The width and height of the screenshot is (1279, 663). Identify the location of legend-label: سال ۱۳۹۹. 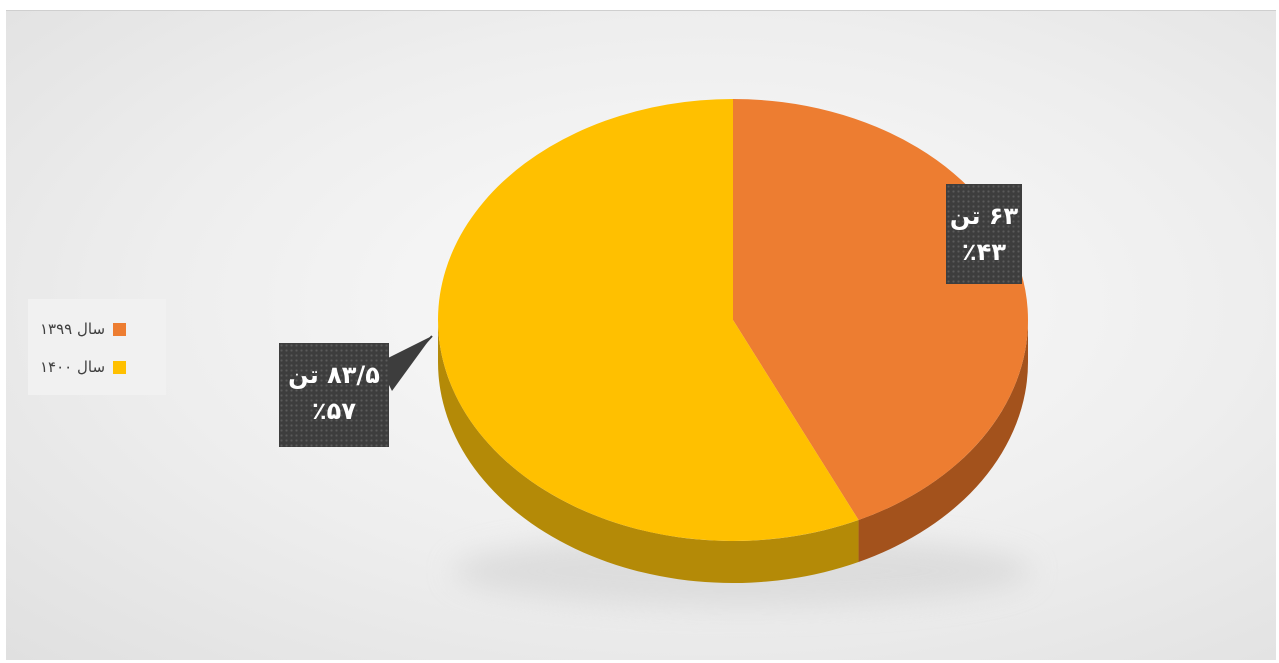
(73, 329).